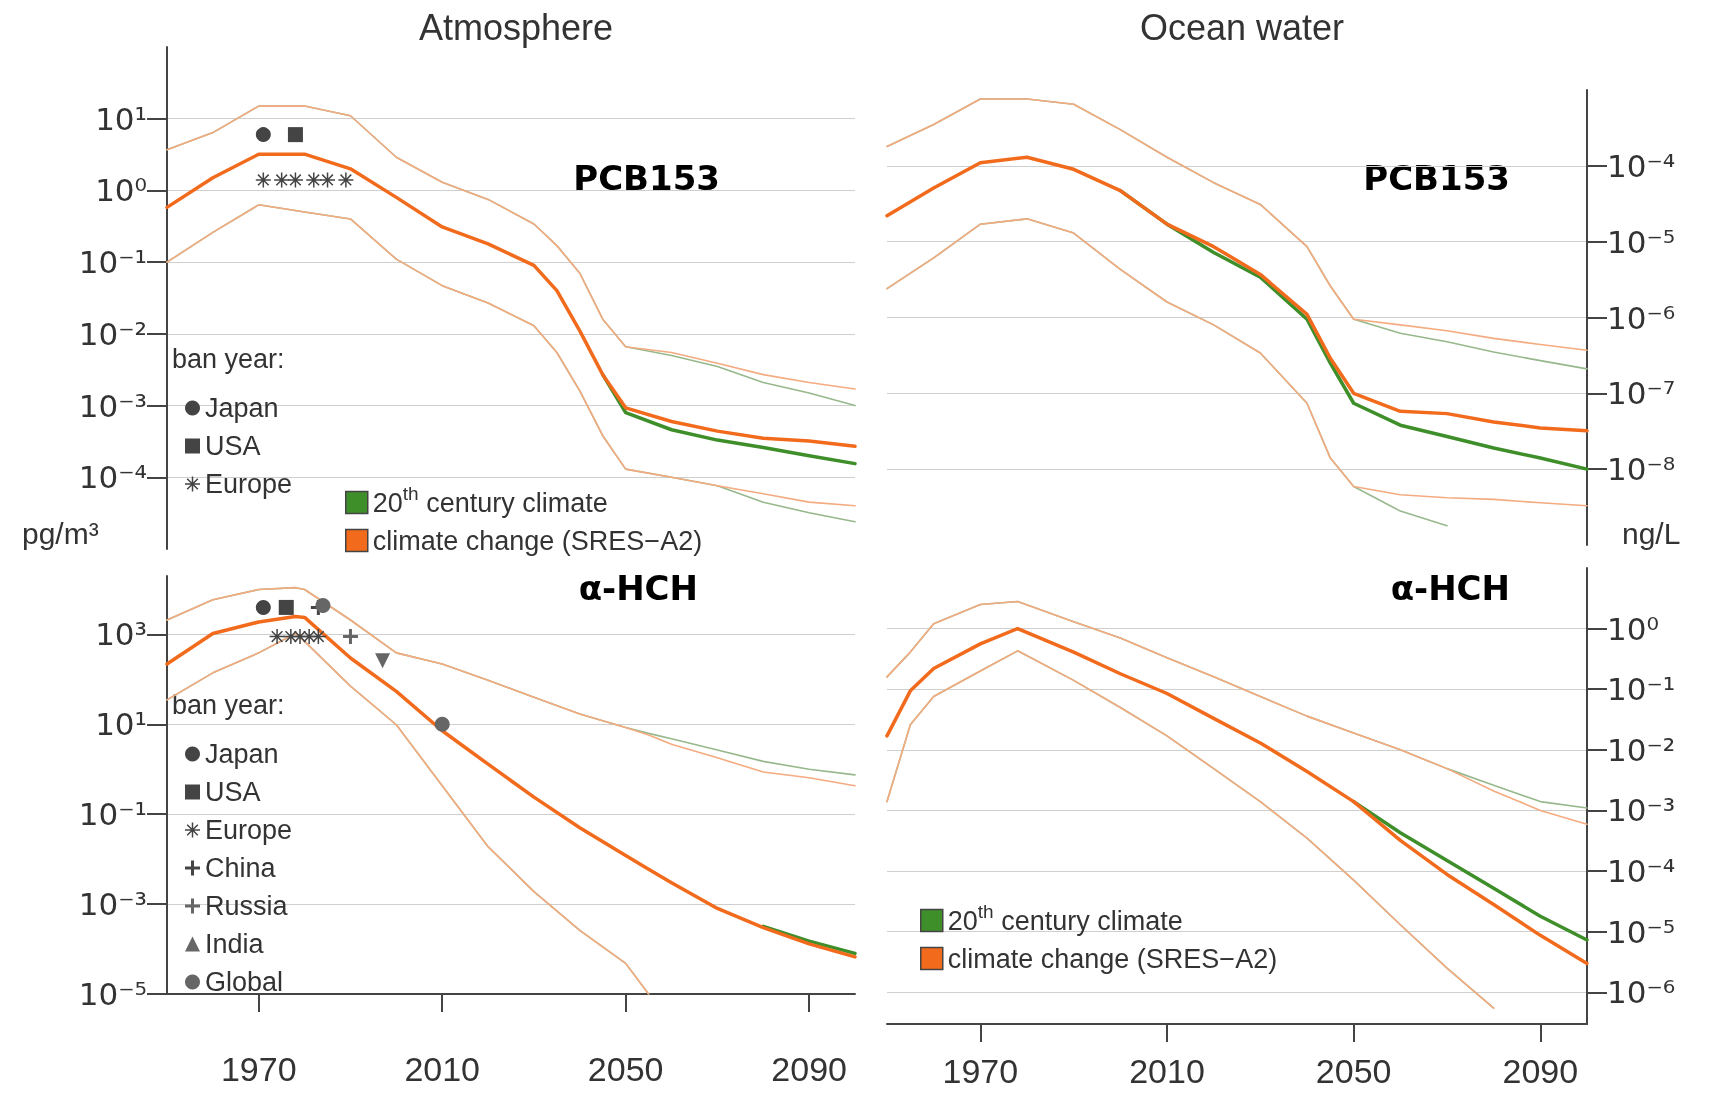 This screenshot has width=1723, height=1097. Describe the element at coordinates (1242, 27) in the screenshot. I see `chart-title: Ocean water` at that location.